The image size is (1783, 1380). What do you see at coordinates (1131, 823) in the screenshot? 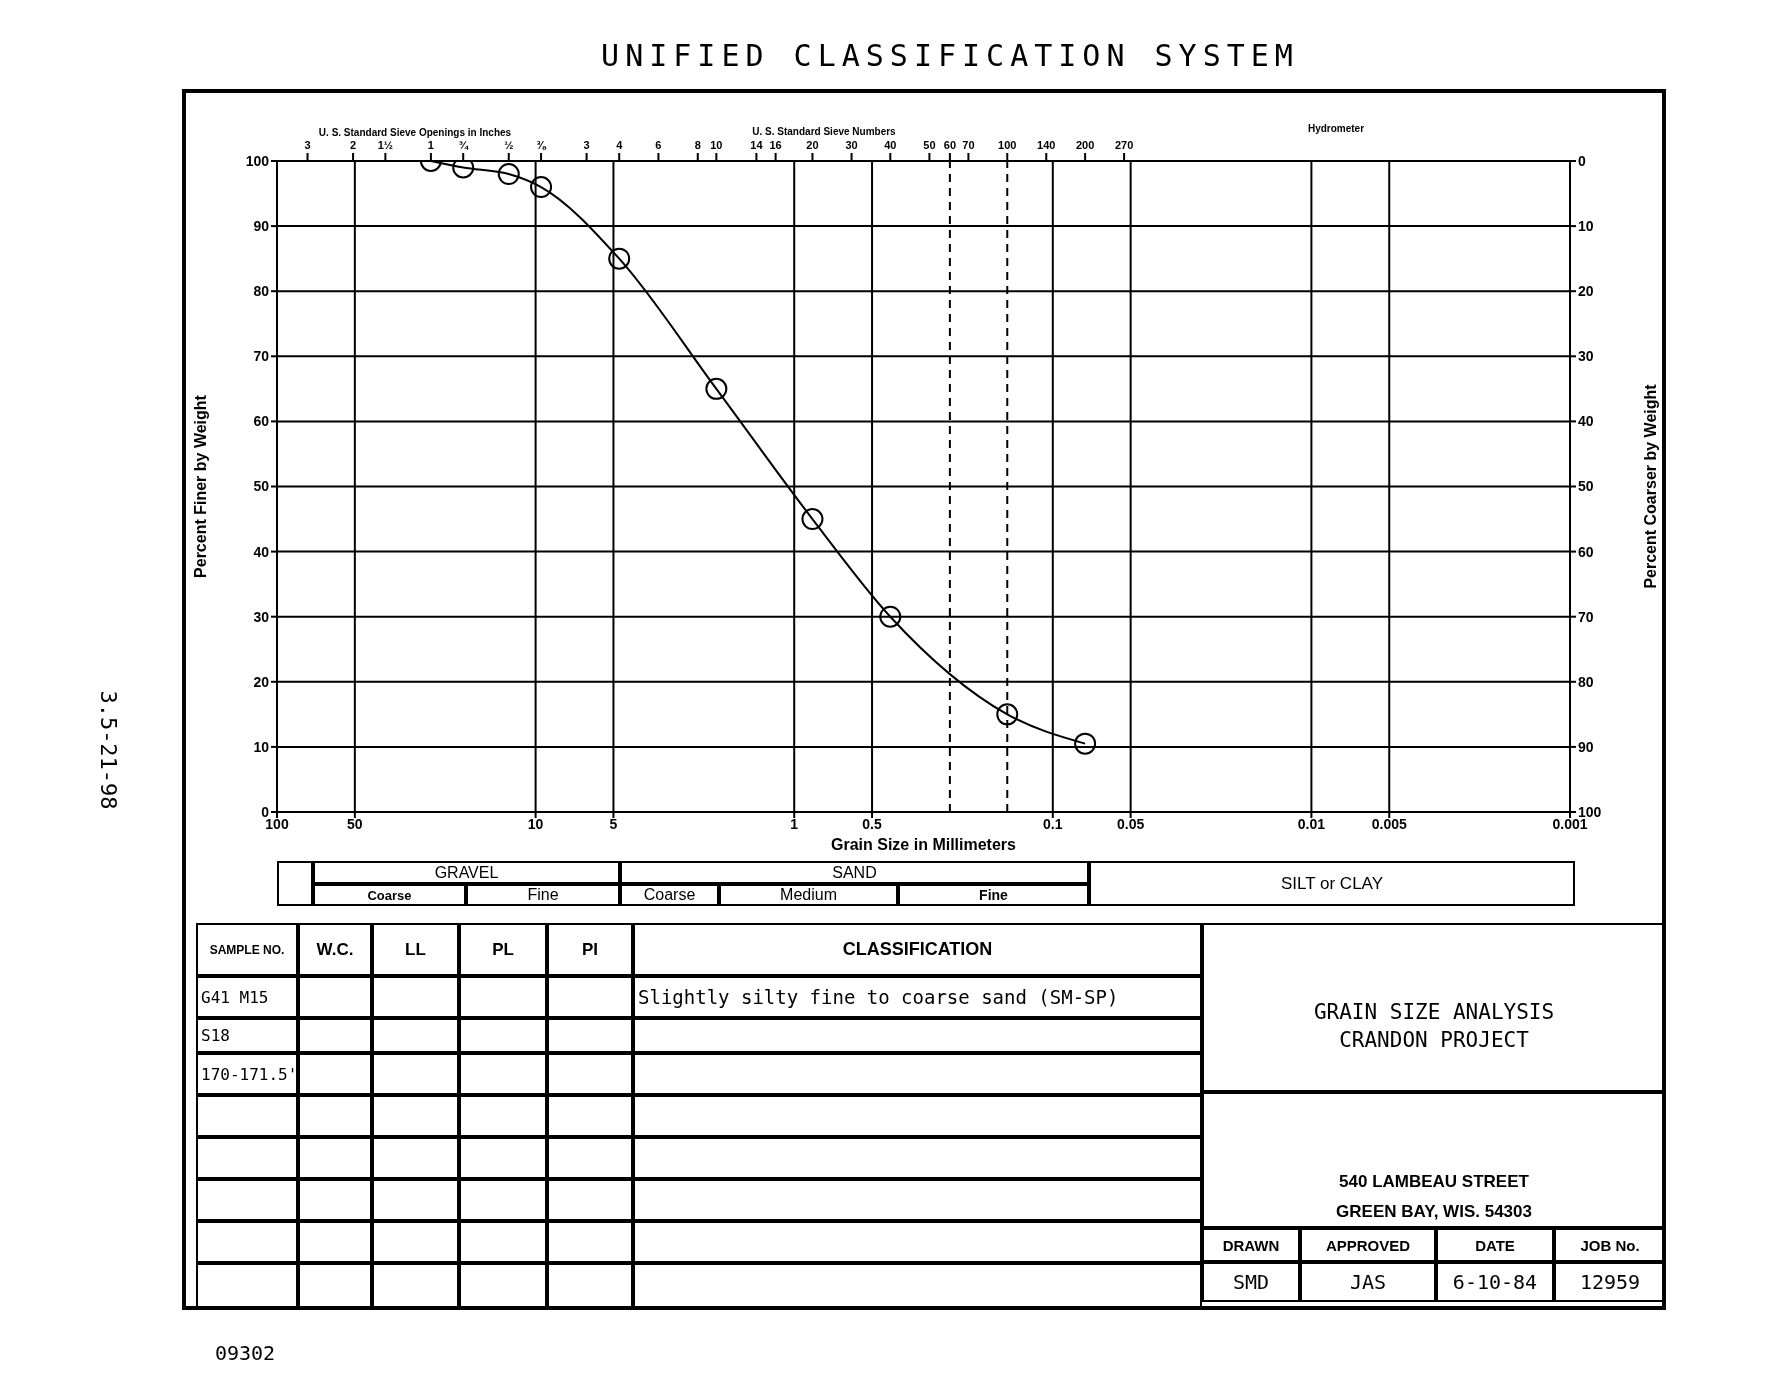
I see `x-tick-label: 0.05` at bounding box center [1131, 823].